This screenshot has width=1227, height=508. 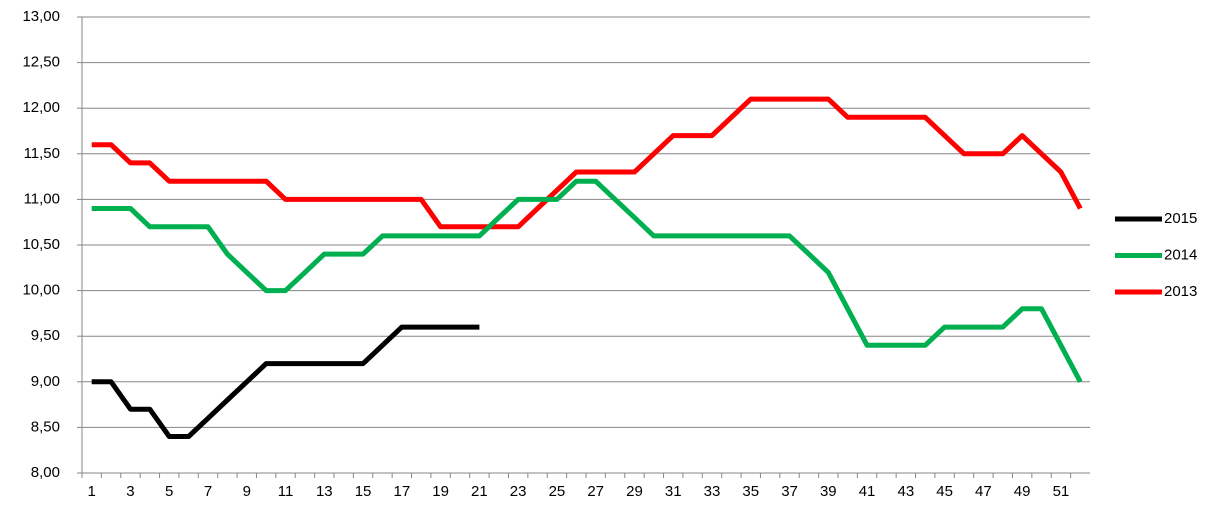 I want to click on y-tick-label: 13,00, so click(x=41, y=16).